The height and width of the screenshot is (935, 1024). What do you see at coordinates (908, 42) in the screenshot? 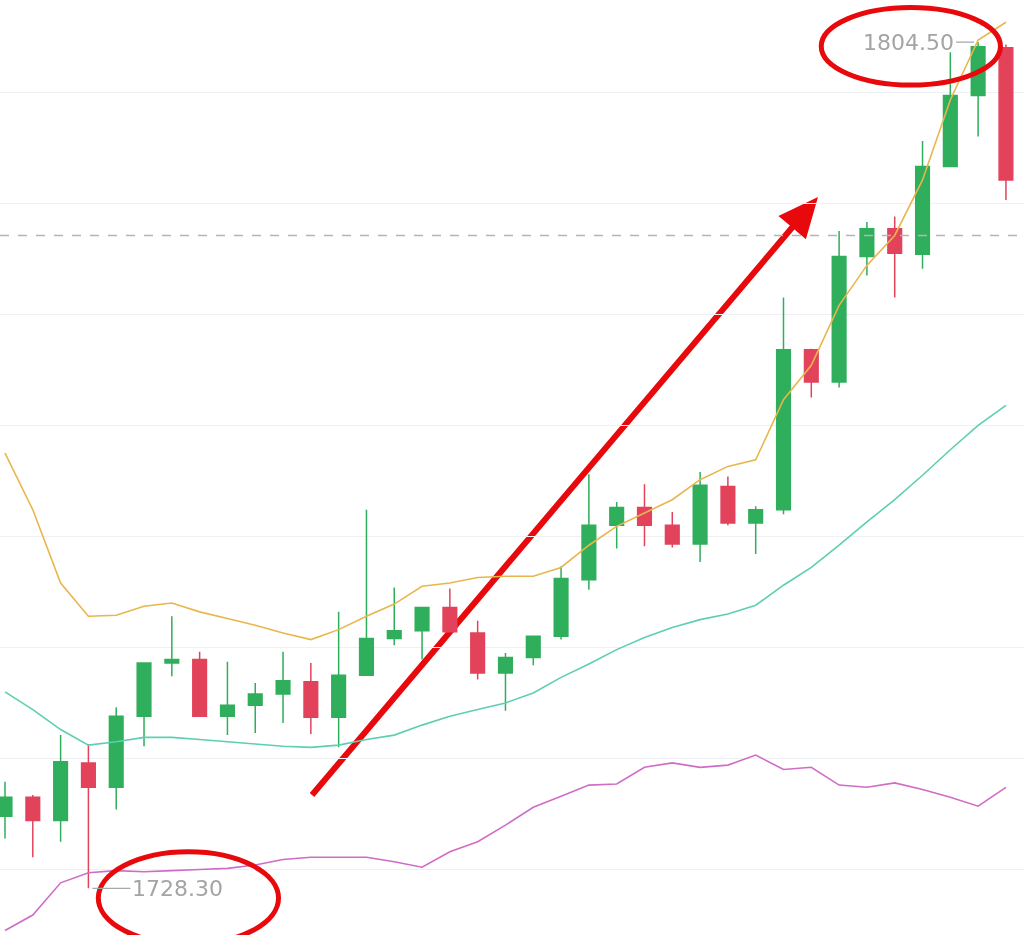
I see `annotation: 1804.50` at bounding box center [908, 42].